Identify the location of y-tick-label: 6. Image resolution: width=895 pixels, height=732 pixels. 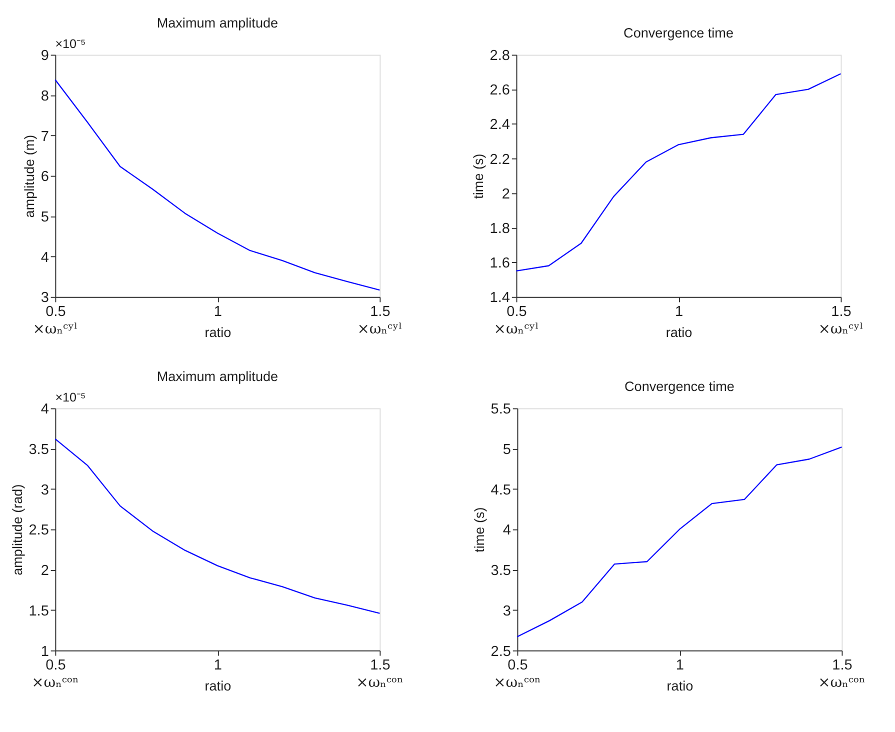
(44, 177).